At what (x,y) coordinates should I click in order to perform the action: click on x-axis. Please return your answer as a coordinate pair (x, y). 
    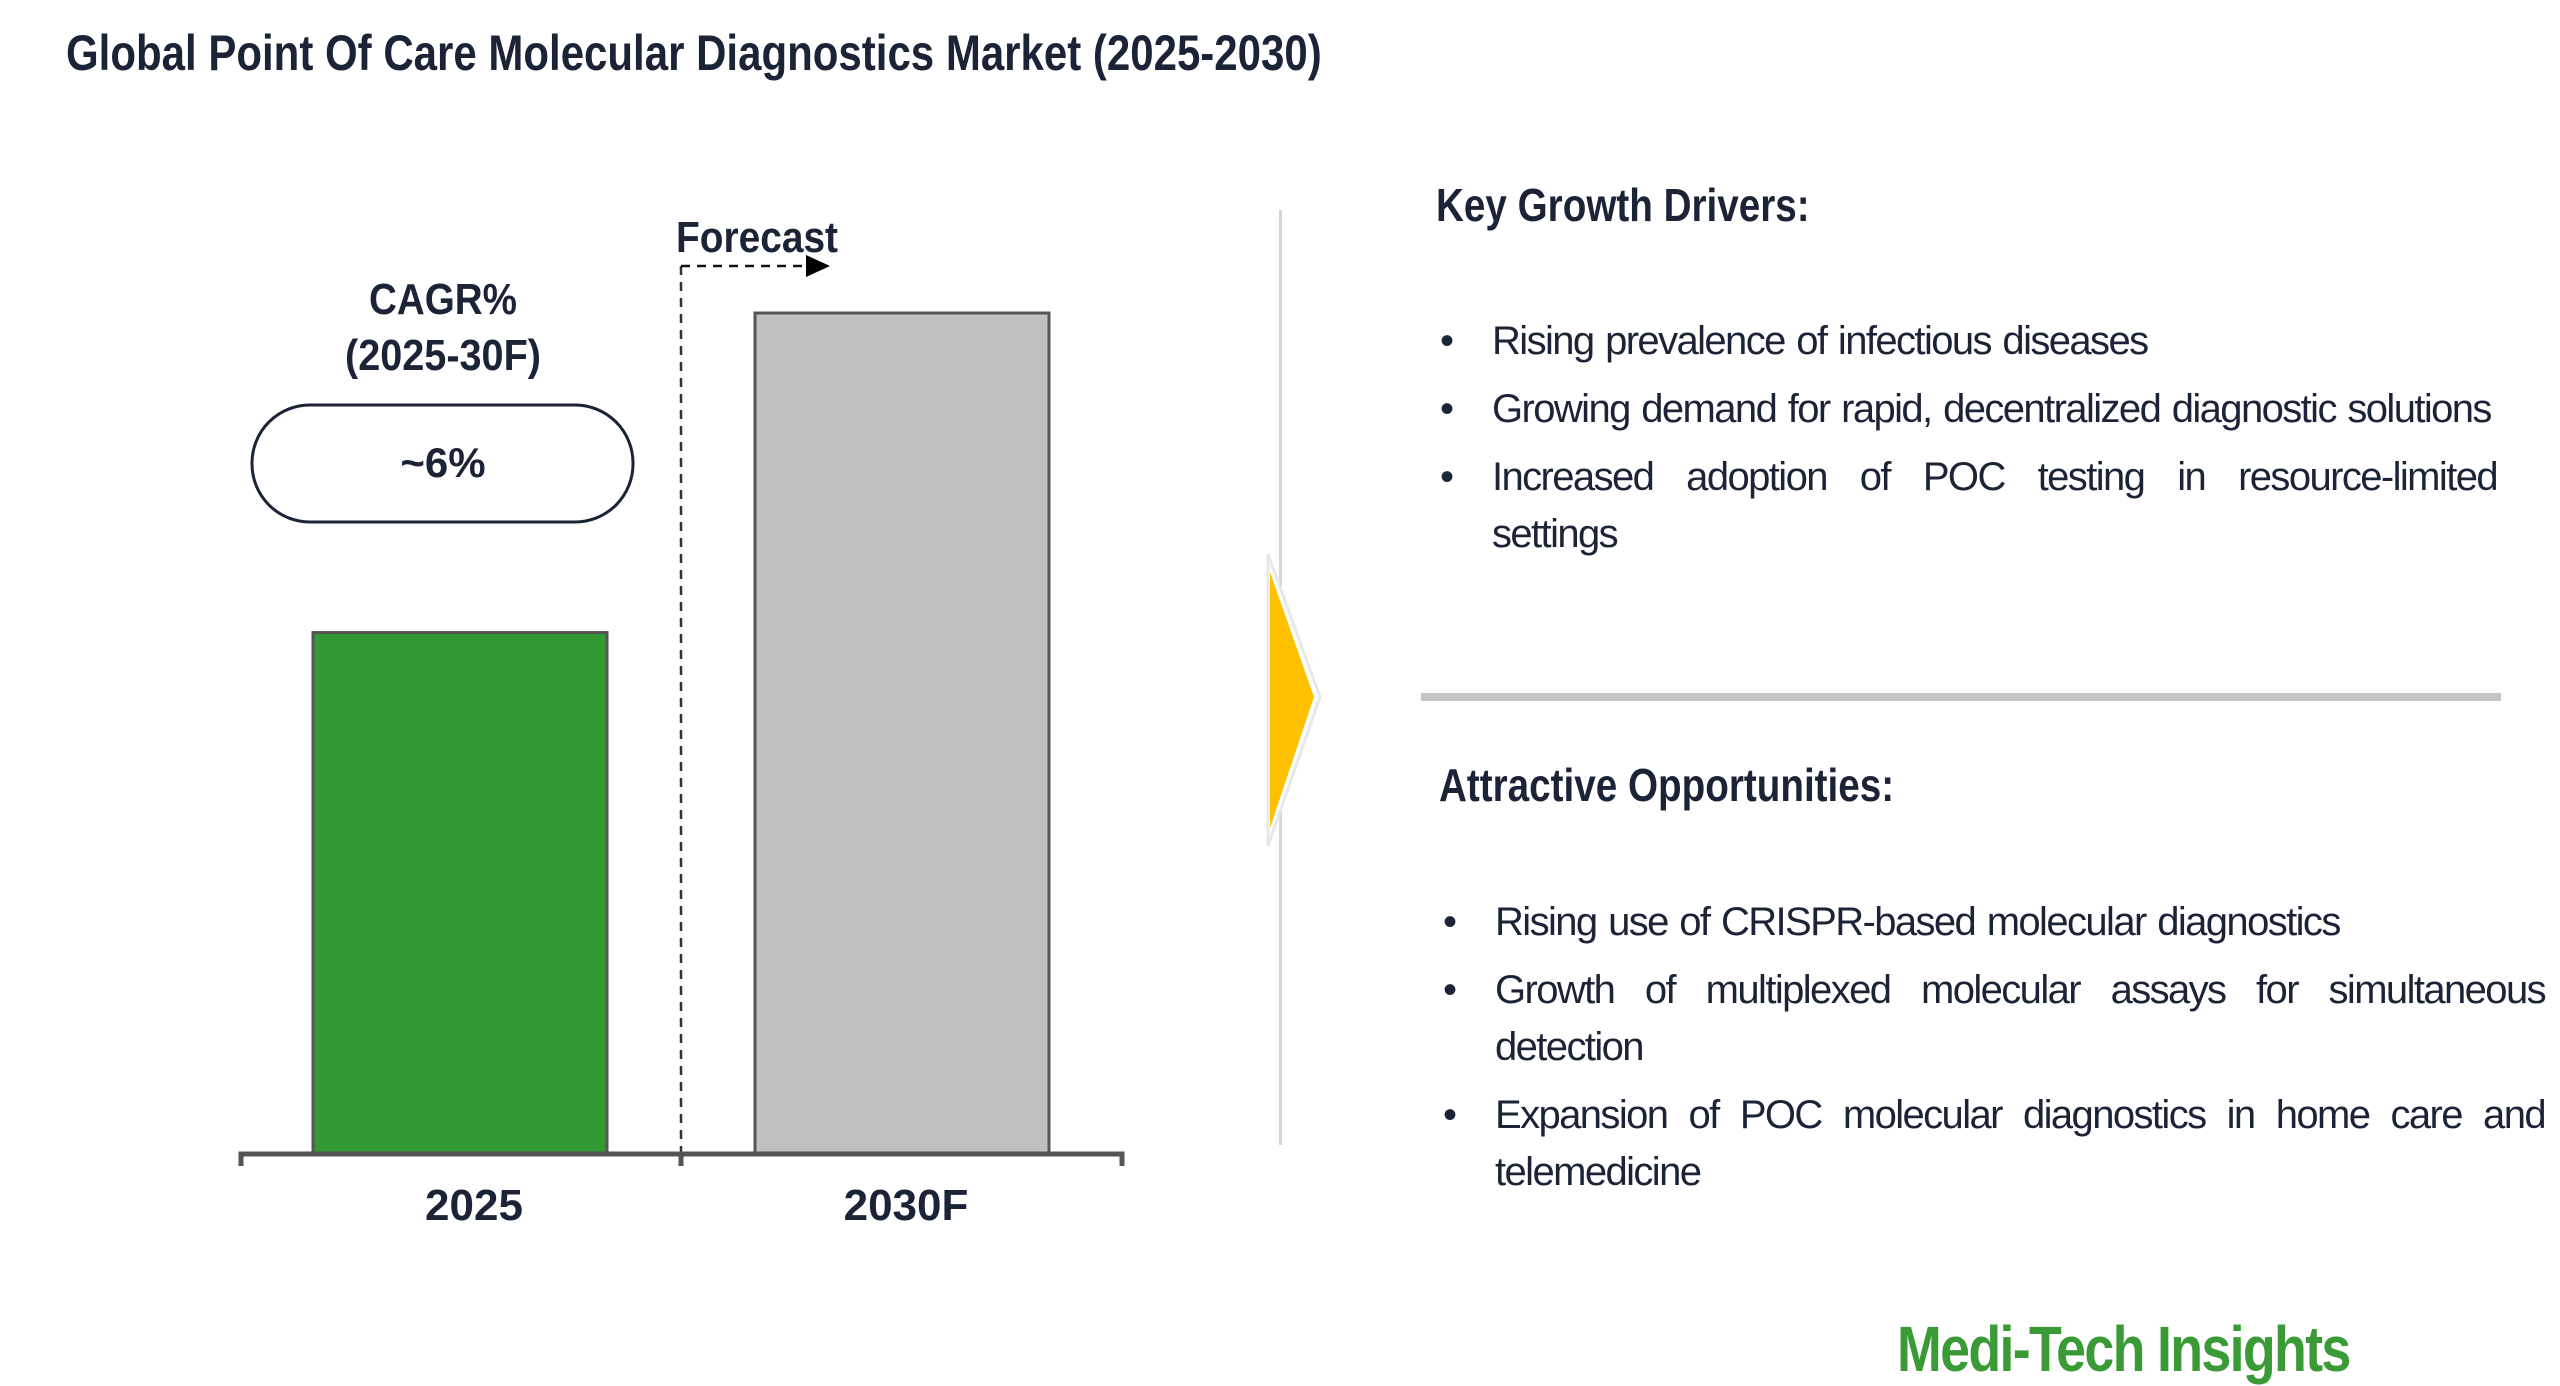
    Looking at the image, I should click on (681, 1158).